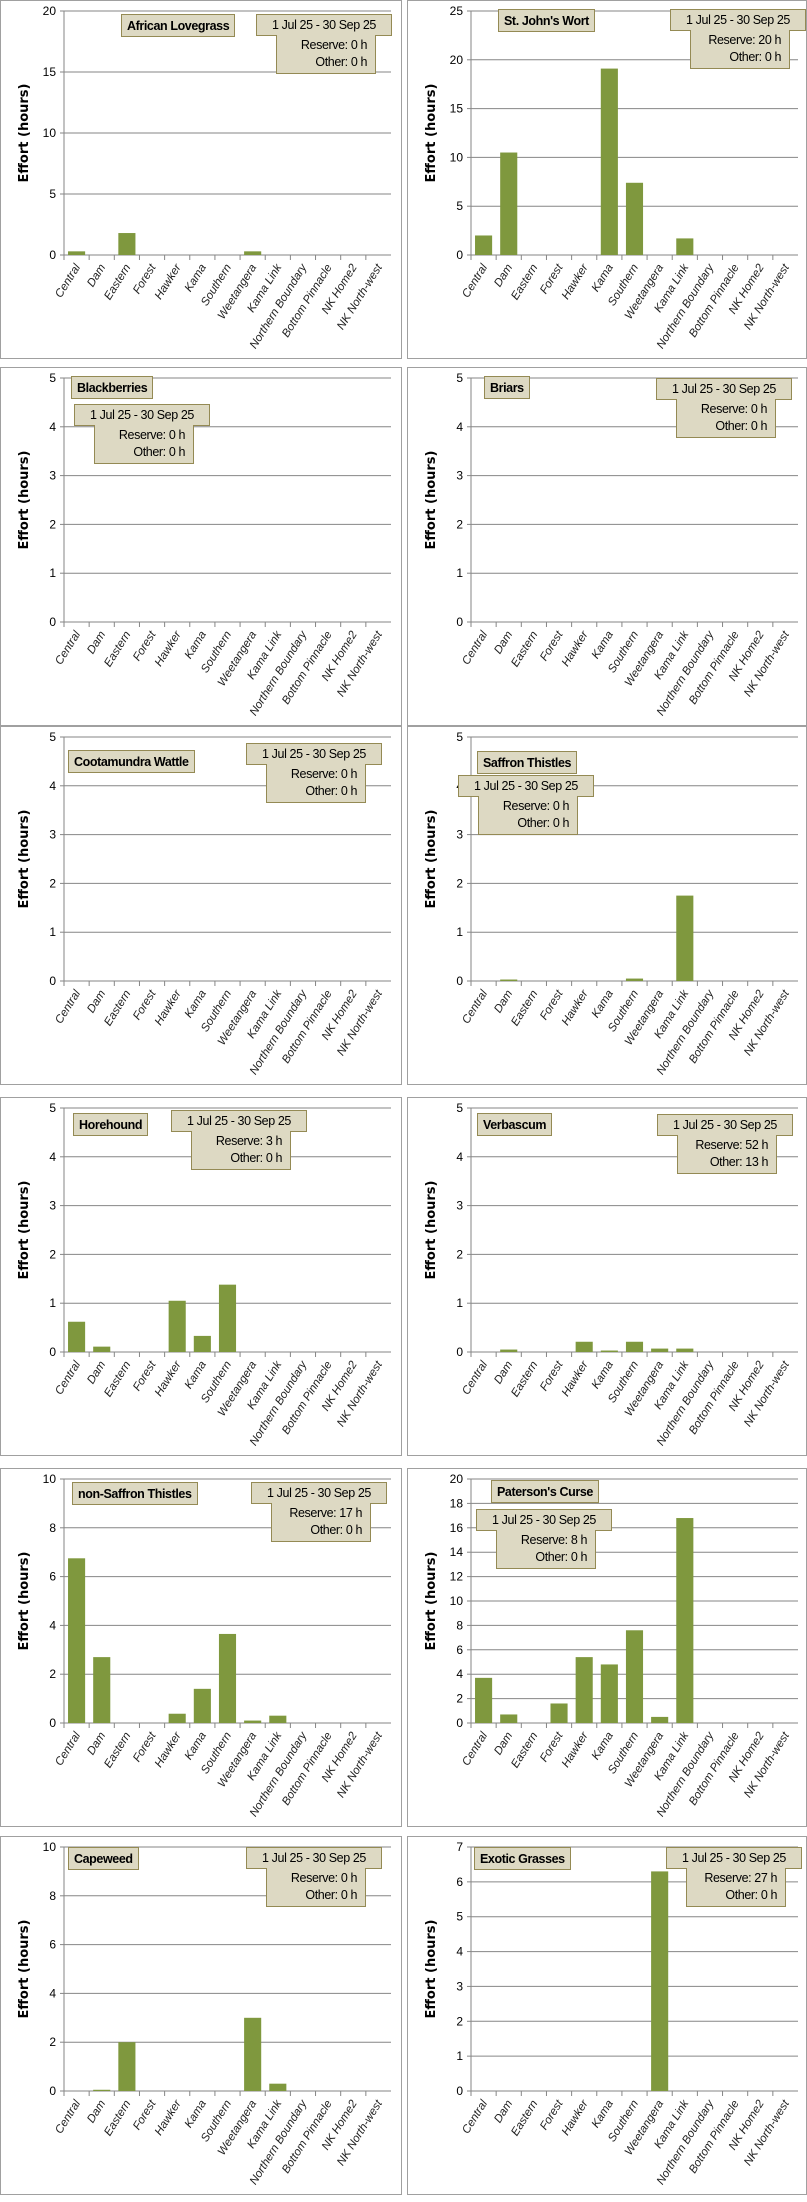 The height and width of the screenshot is (2202, 807). What do you see at coordinates (459, 1723) in the screenshot?
I see `y-tick-label: 0` at bounding box center [459, 1723].